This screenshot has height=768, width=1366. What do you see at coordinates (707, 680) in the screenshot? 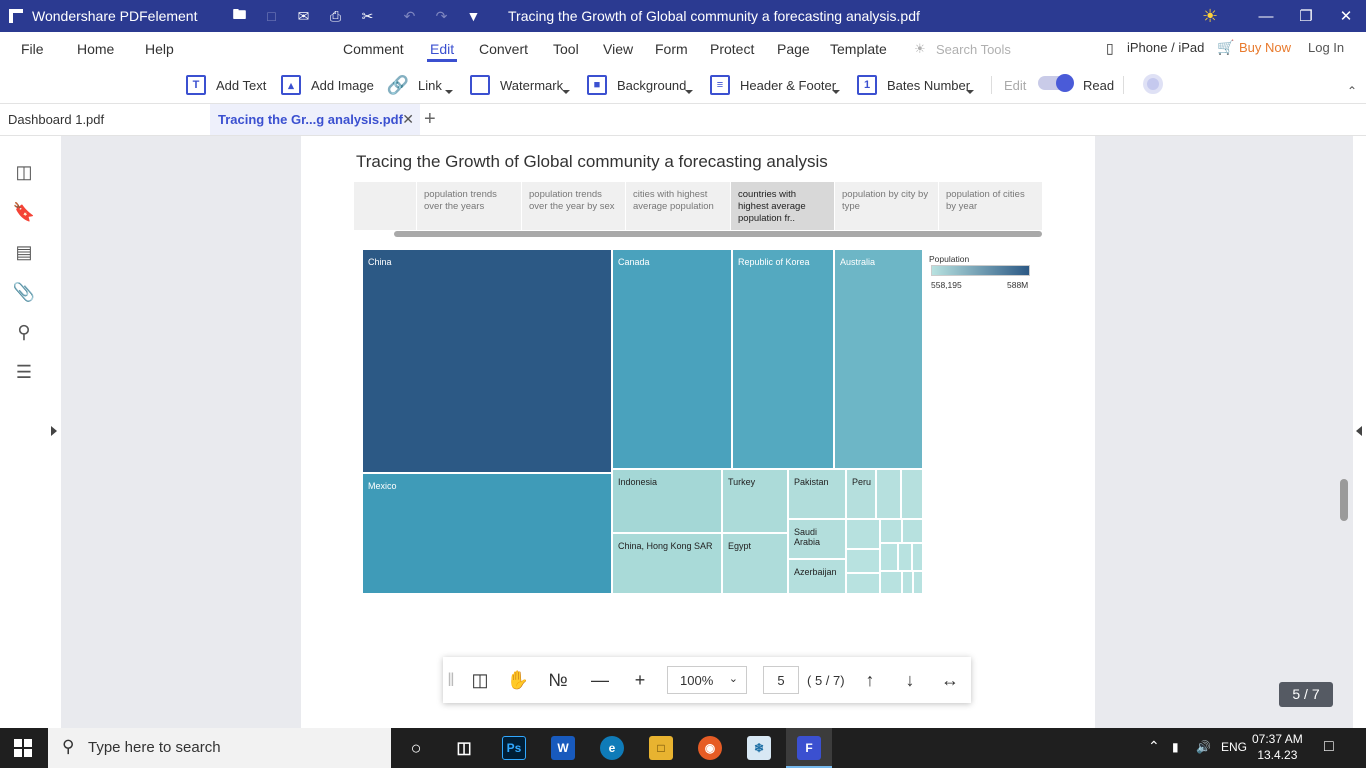
I see `zoom-select: 100% ⌄` at bounding box center [707, 680].